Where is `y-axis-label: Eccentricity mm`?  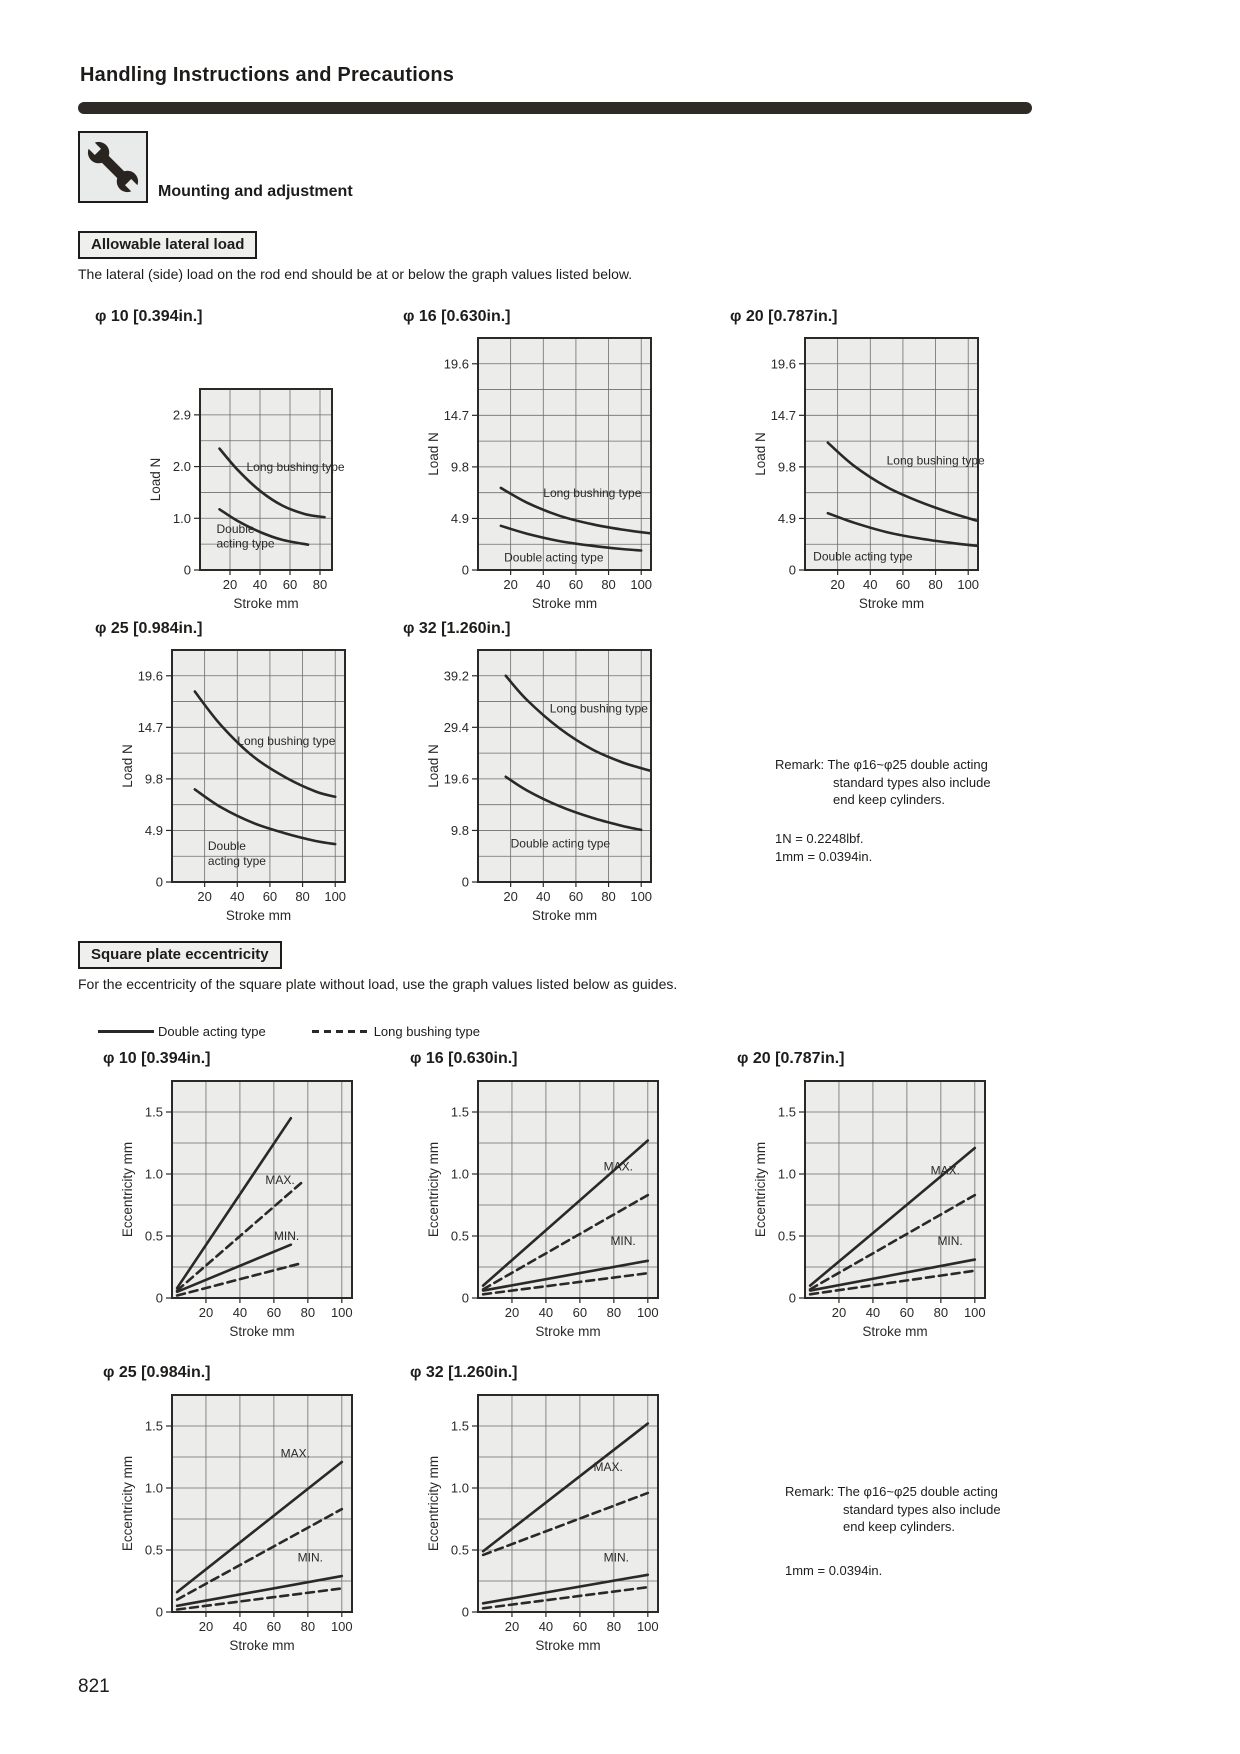
y-axis-label: Eccentricity mm is located at coordinates (127, 1503).